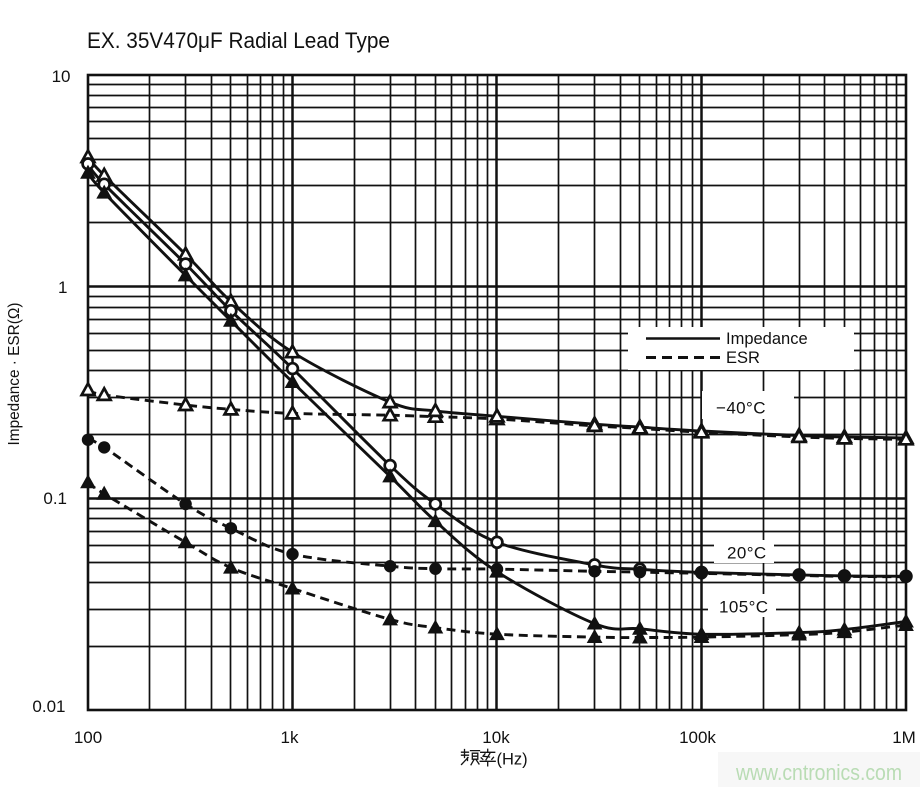  Describe the element at coordinates (496, 737) in the screenshot. I see `svg-text: 10k` at that location.